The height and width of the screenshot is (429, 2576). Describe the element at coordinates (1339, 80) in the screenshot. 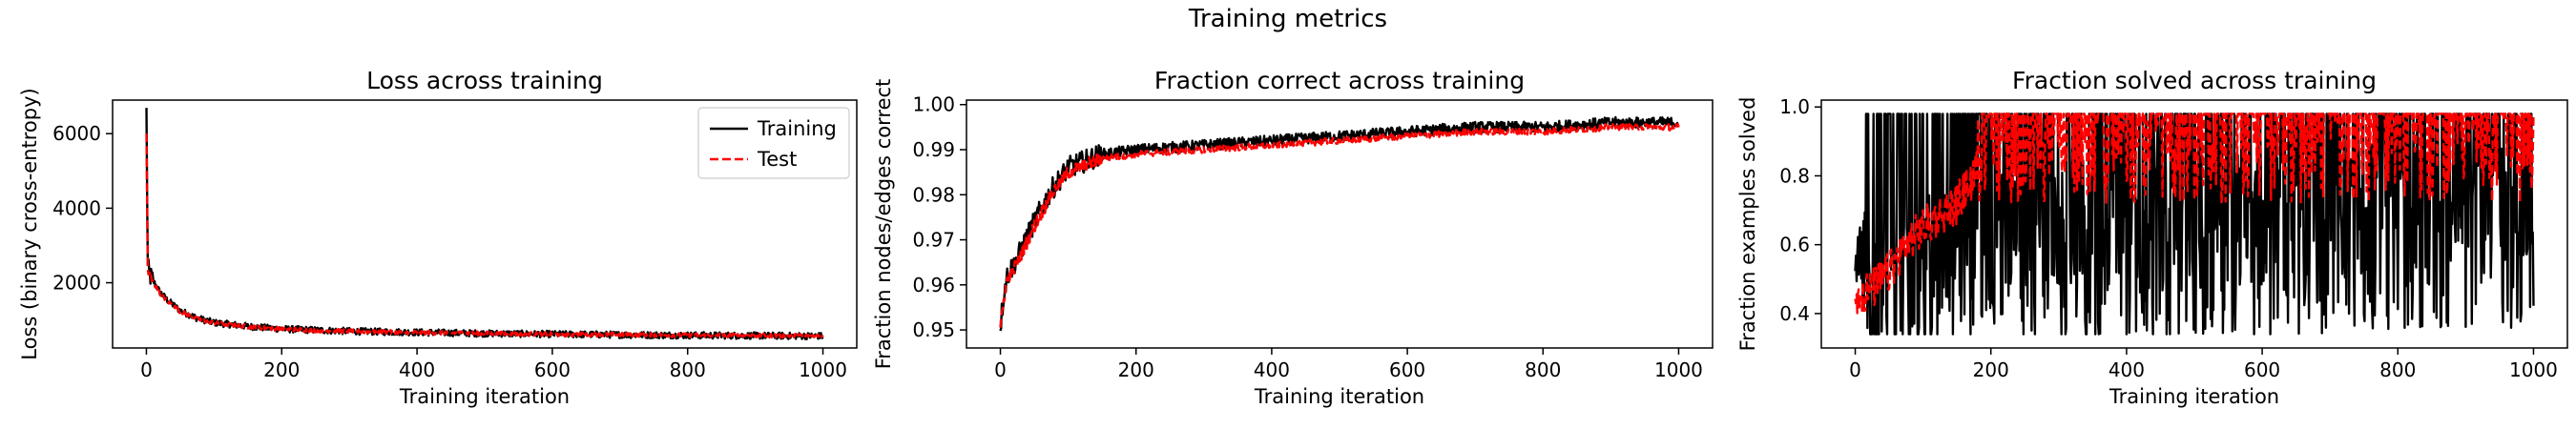

I see `chart-title: Fraction correct across training` at that location.